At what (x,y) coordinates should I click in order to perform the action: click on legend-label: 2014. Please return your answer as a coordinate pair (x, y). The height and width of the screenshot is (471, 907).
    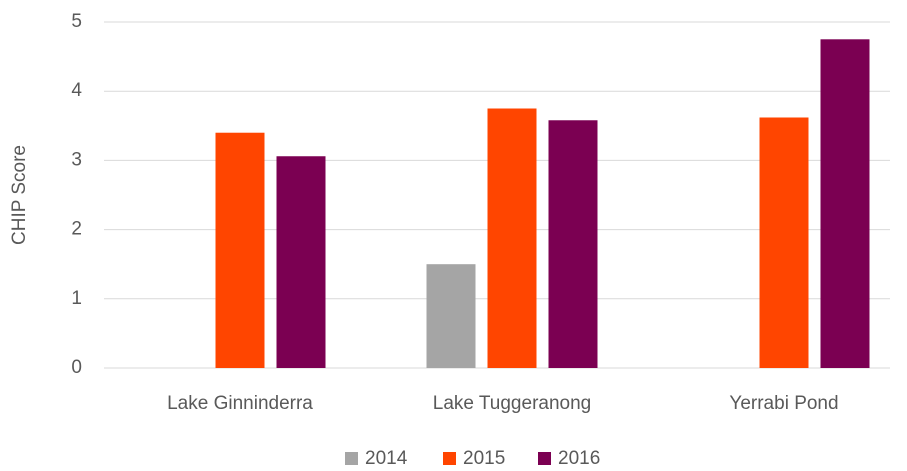
    Looking at the image, I should click on (386, 458).